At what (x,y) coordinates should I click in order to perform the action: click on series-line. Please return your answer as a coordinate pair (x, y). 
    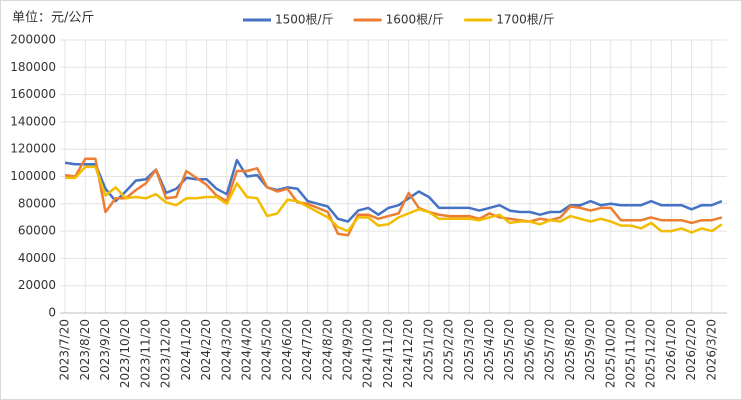
    Looking at the image, I should click on (393, 190).